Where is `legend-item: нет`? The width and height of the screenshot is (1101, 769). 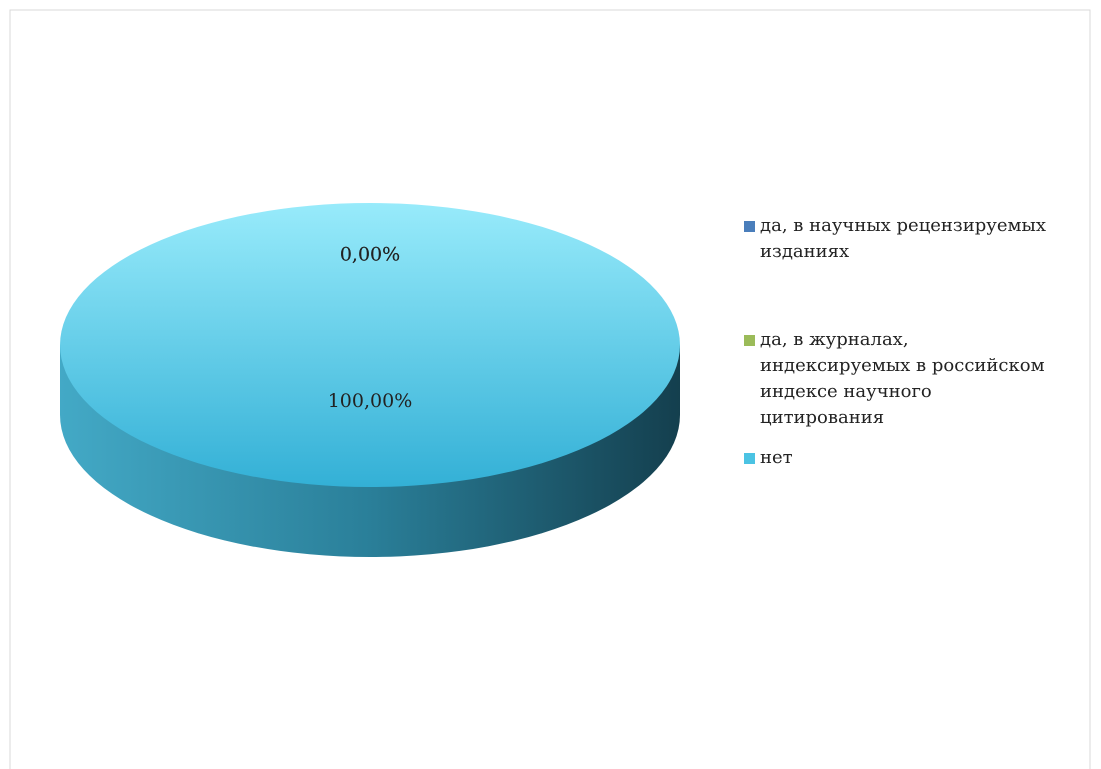
legend-item: нет is located at coordinates (919, 458).